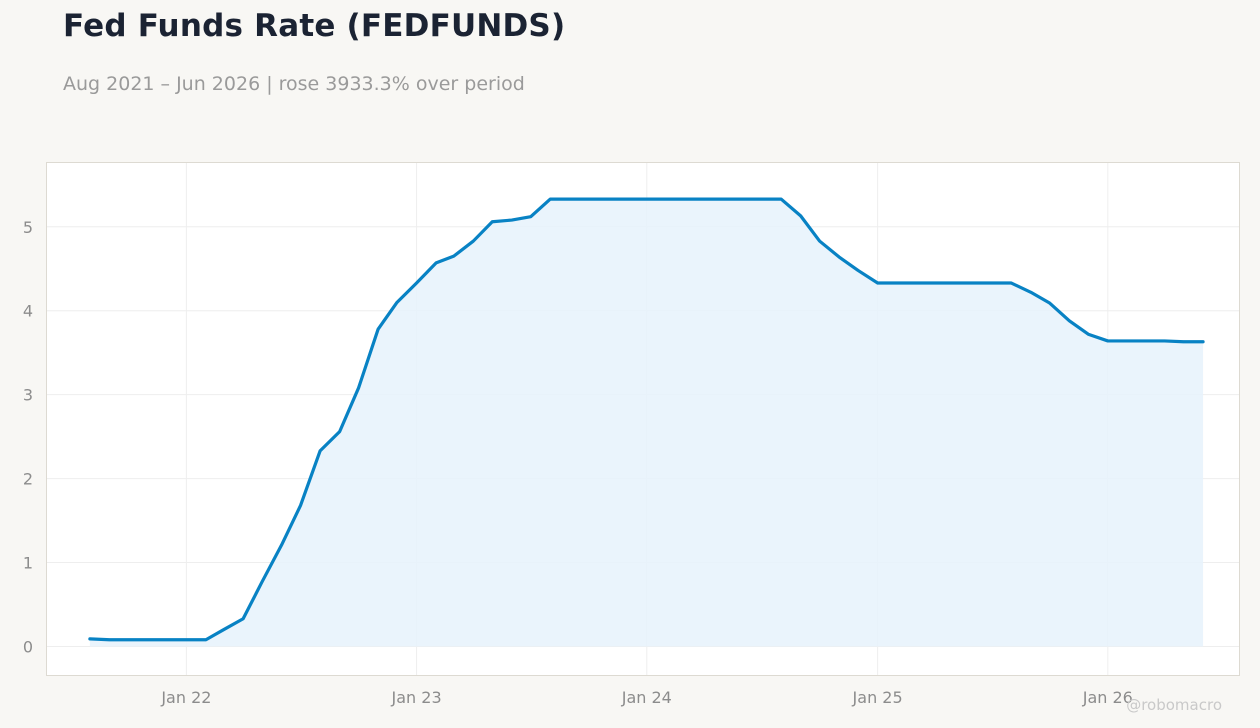 This screenshot has height=728, width=1260. Describe the element at coordinates (877, 697) in the screenshot. I see `x-tick-label: Jan 25` at that location.